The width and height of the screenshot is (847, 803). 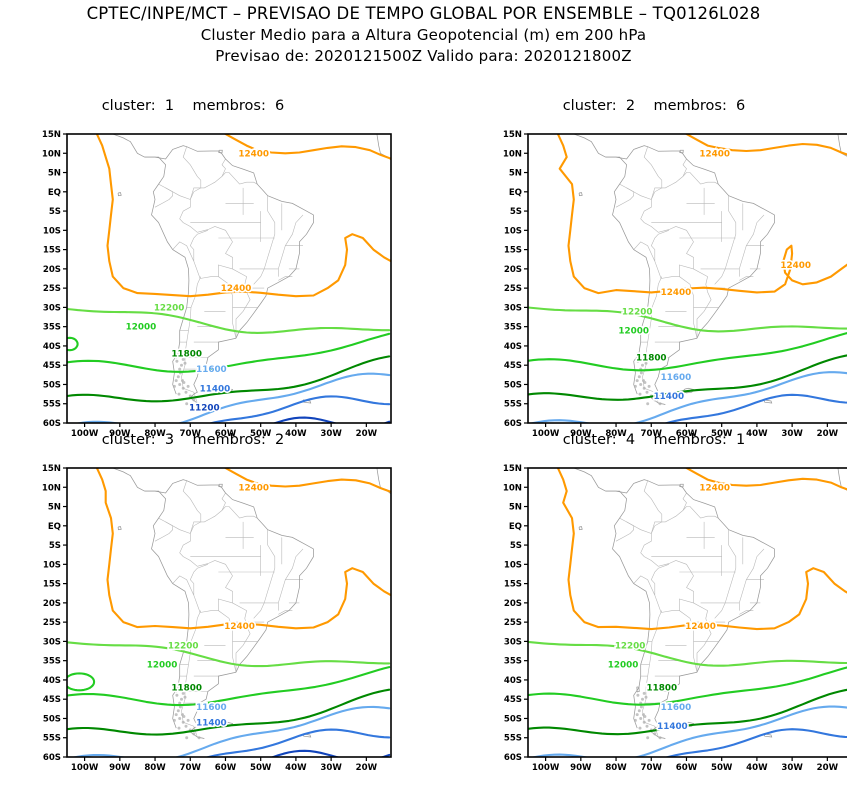 I want to click on y-tick-label: 35S, so click(x=52, y=662).